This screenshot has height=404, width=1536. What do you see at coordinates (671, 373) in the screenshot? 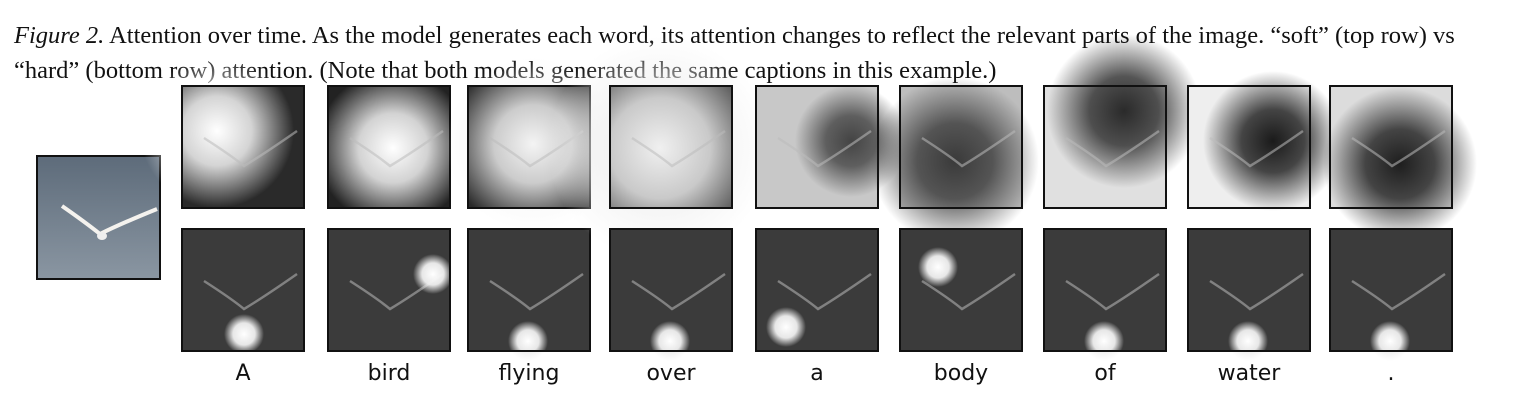
I see `caption-word: over` at bounding box center [671, 373].